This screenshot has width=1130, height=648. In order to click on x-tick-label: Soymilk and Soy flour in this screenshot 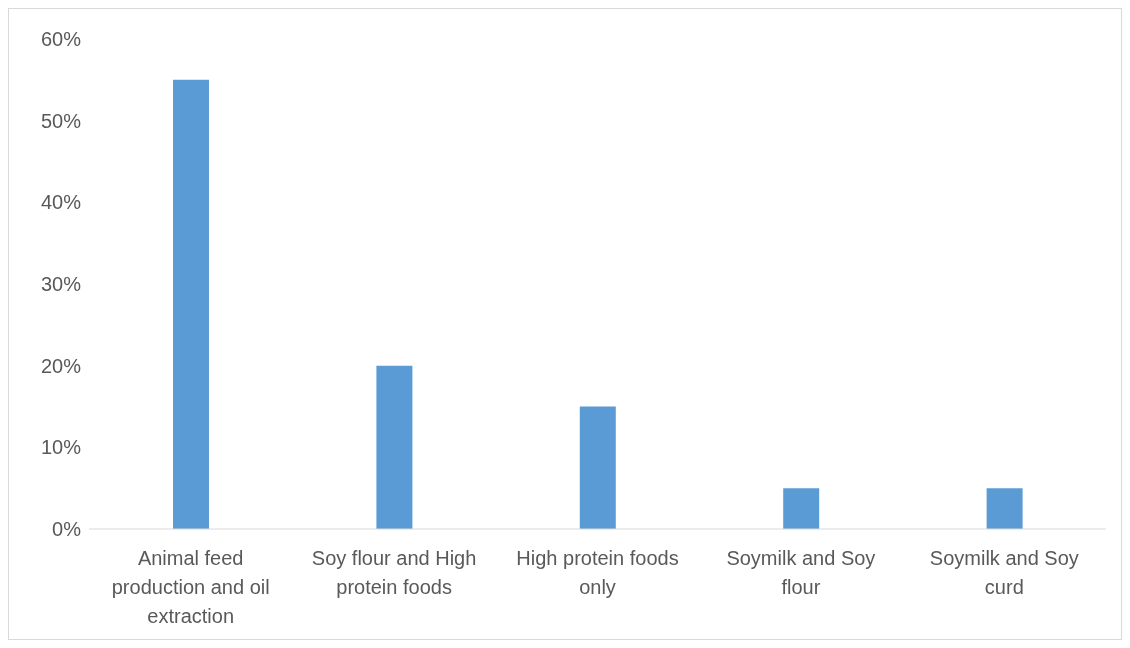, I will do `click(801, 572)`.